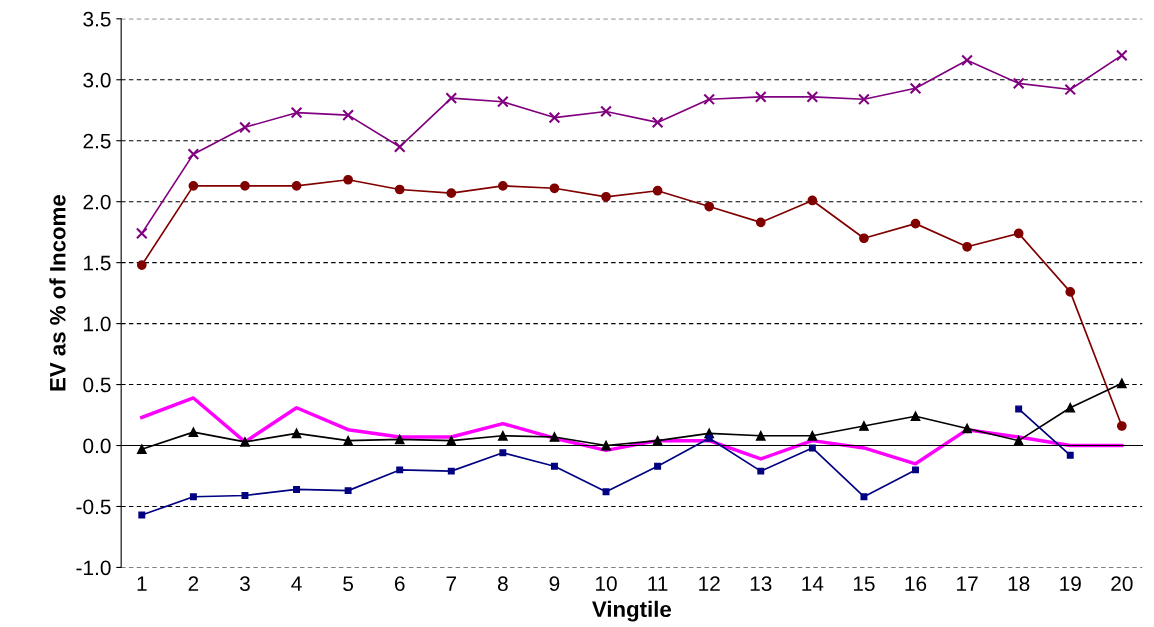 The height and width of the screenshot is (627, 1154). Describe the element at coordinates (97, 446) in the screenshot. I see `y-tick-label: 0.0` at that location.